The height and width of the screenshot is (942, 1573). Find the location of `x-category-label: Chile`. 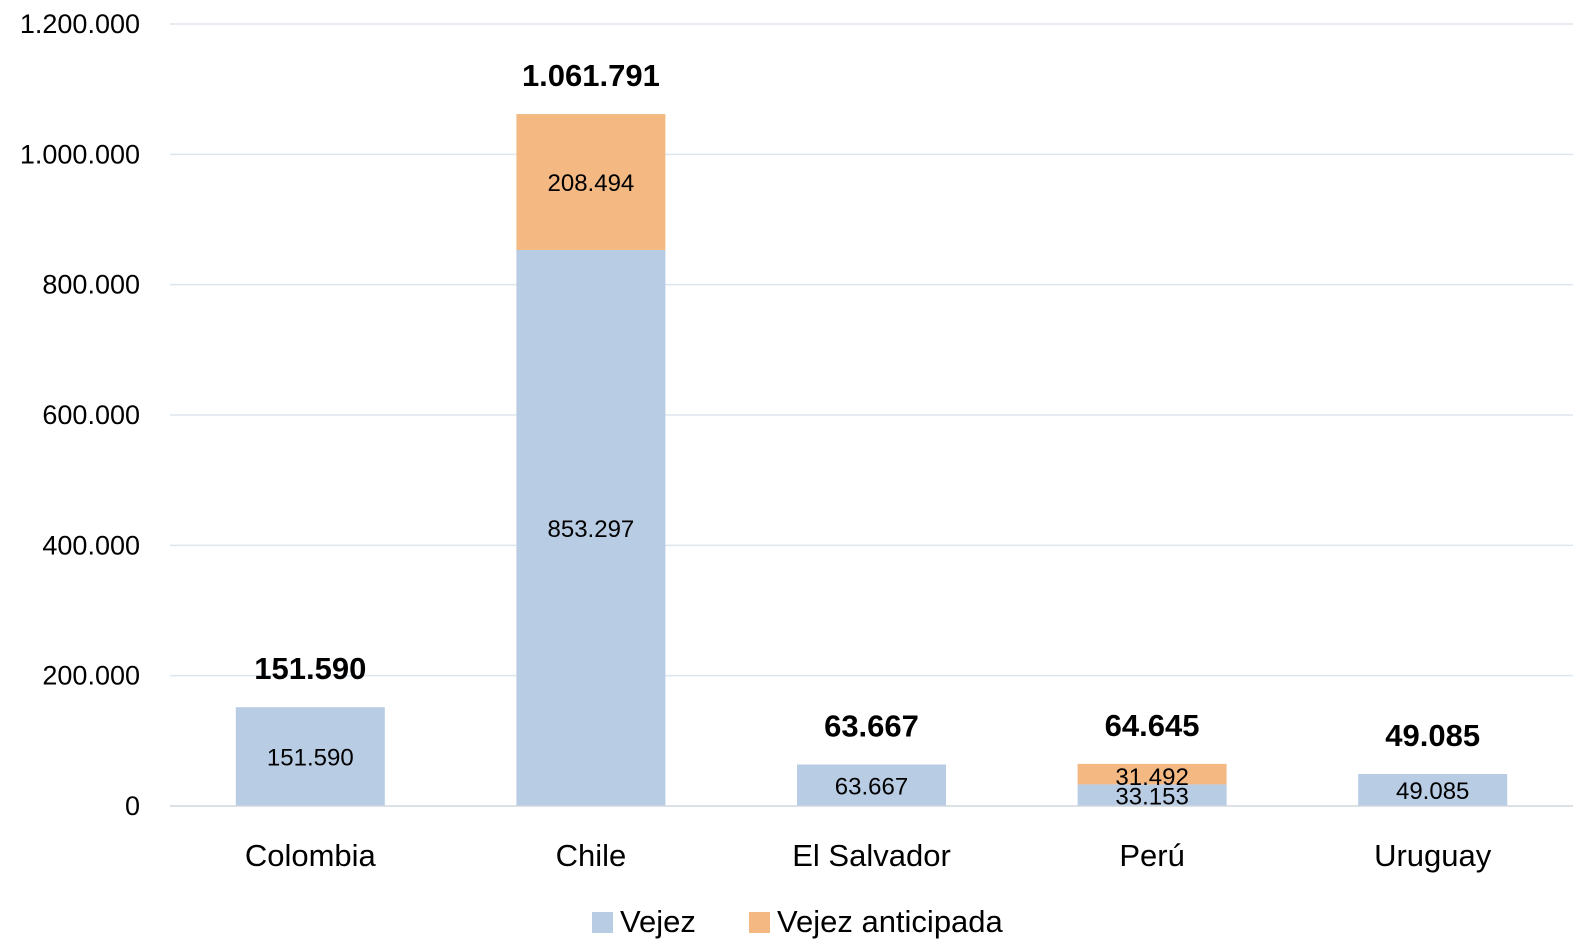

x-category-label: Chile is located at coordinates (591, 855).